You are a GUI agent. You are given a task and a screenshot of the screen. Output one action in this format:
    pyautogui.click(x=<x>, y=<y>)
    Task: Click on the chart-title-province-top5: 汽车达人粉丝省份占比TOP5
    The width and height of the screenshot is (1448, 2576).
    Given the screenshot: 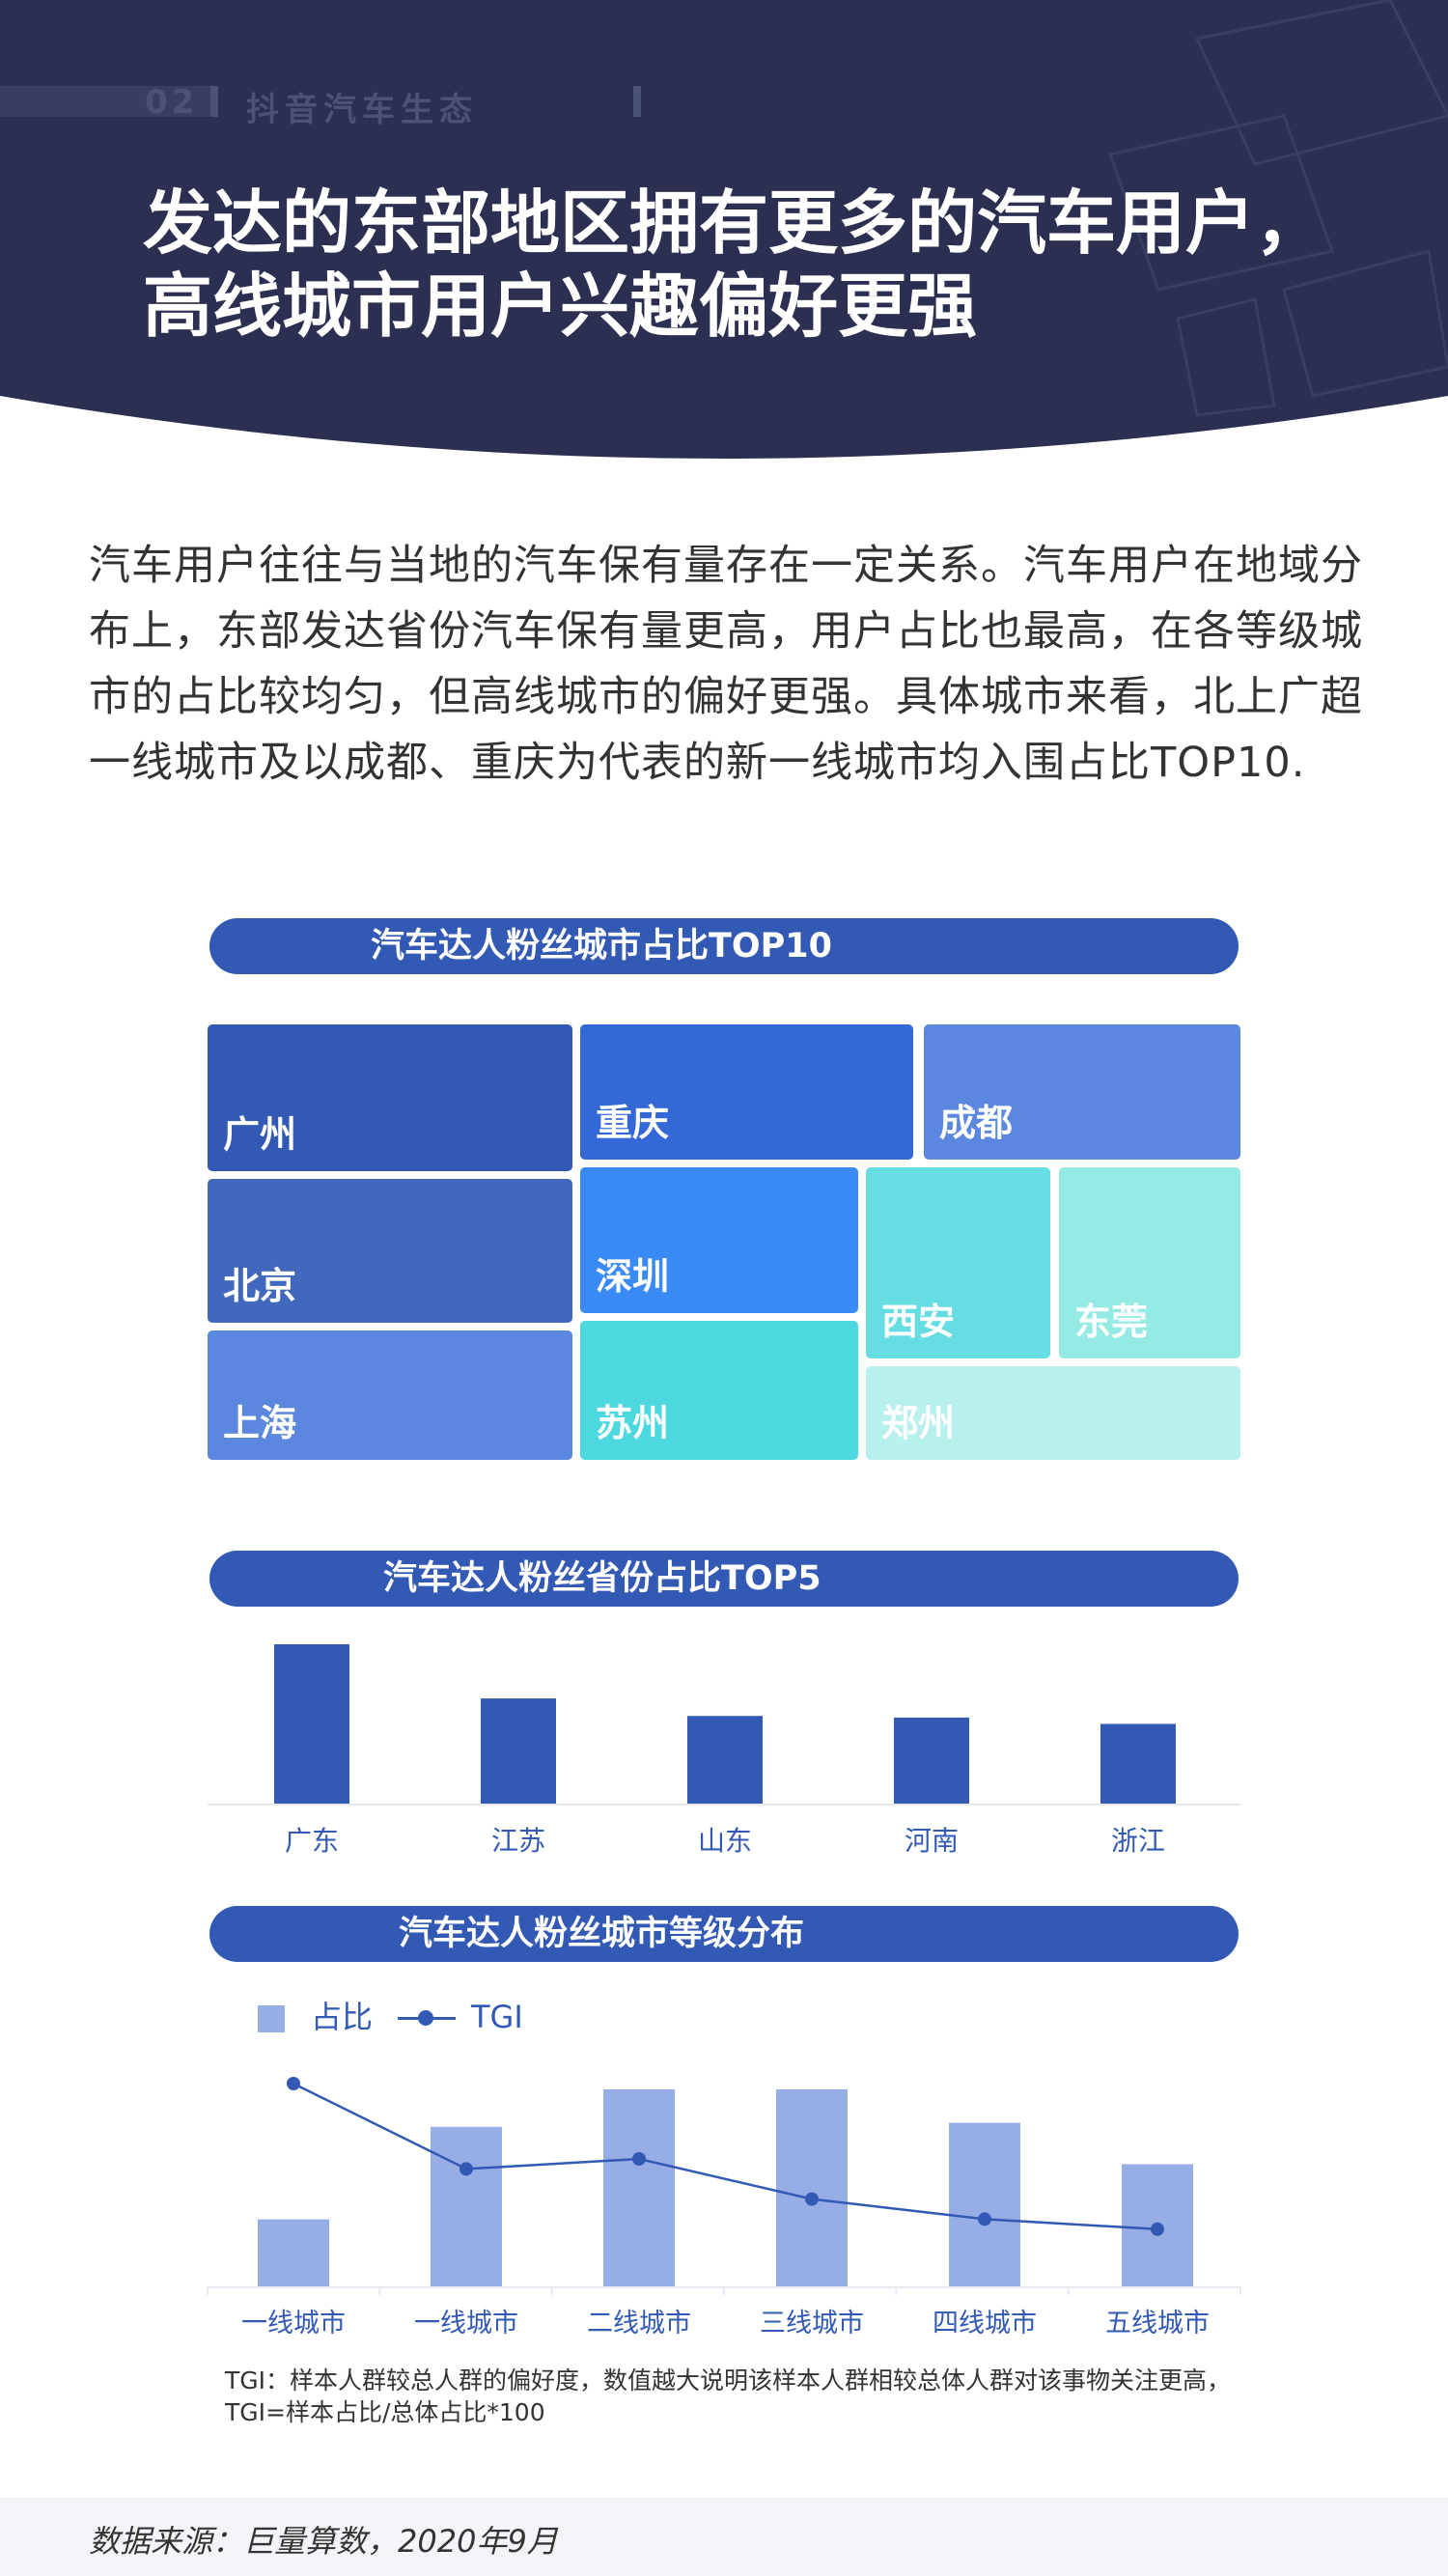 What is the action you would take?
    pyautogui.click(x=724, y=1579)
    